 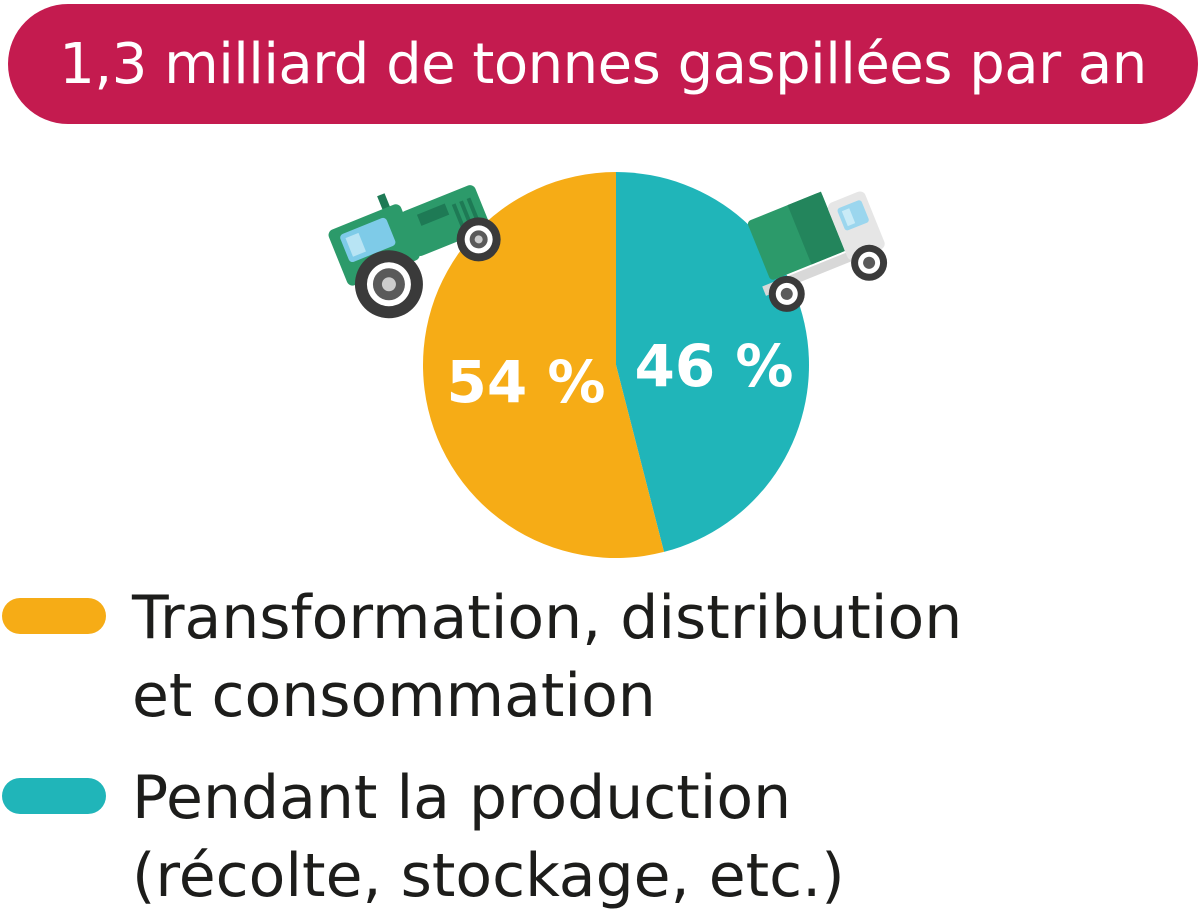 I want to click on legend-swatch-transformation, so click(x=54, y=616).